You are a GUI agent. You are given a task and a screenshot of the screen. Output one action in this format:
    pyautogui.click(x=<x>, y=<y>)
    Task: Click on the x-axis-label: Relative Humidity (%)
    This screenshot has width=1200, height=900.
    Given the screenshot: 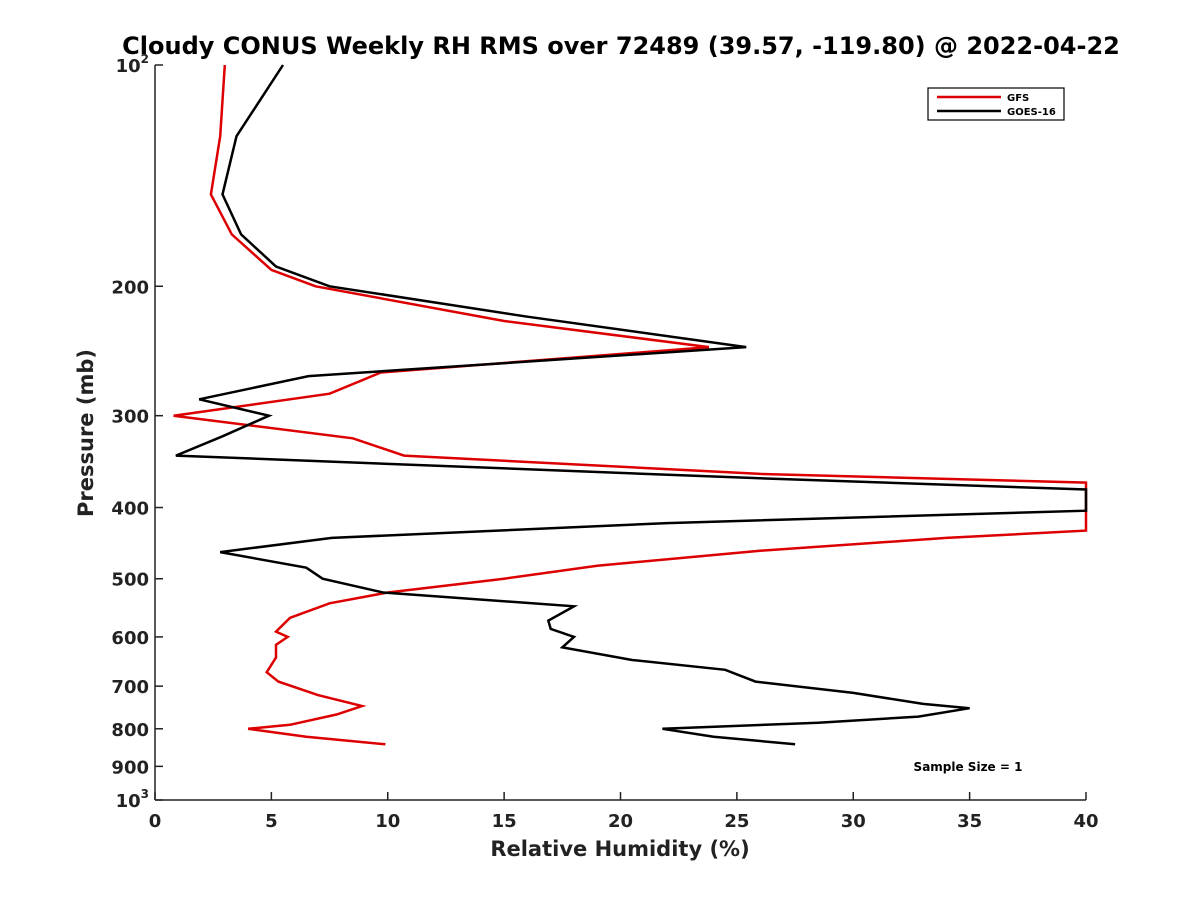 What is the action you would take?
    pyautogui.click(x=619, y=849)
    